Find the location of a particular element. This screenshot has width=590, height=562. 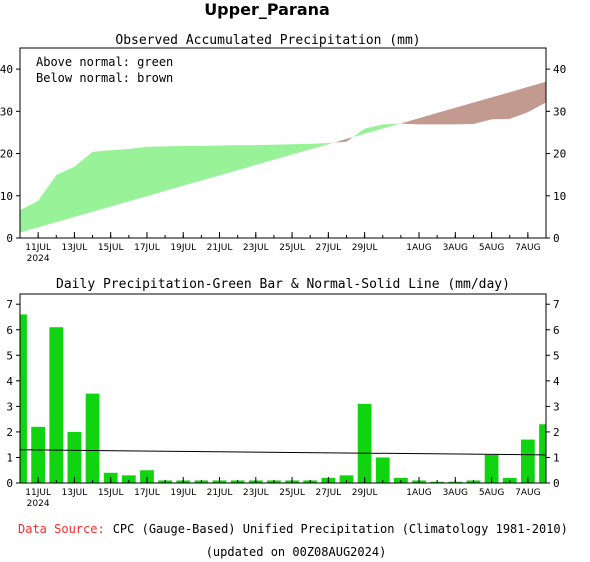

y-tick-label-left: 20 is located at coordinates (6, 154).